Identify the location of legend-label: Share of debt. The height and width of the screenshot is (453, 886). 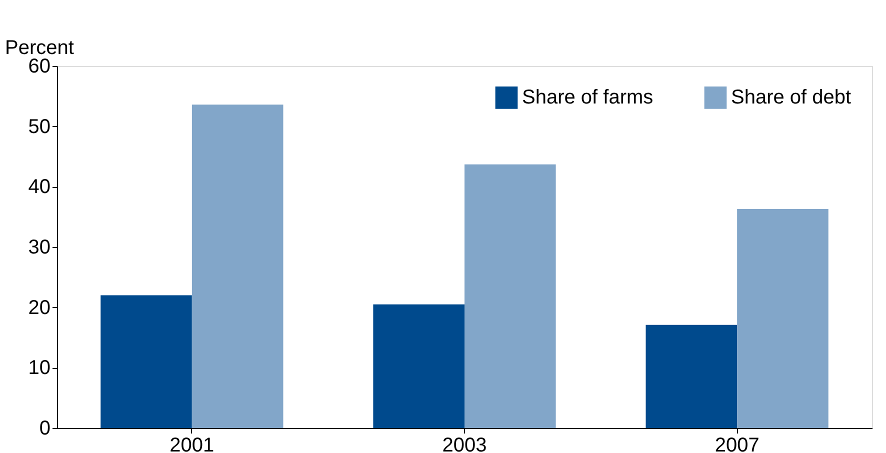
(791, 97).